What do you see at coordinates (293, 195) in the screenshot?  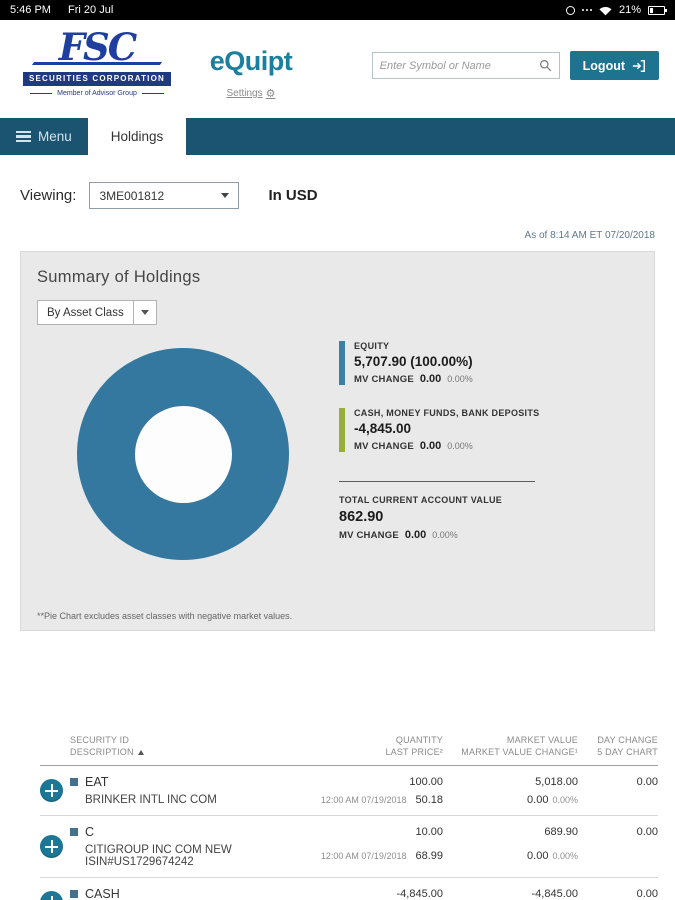 I see `currency-label: In USD` at bounding box center [293, 195].